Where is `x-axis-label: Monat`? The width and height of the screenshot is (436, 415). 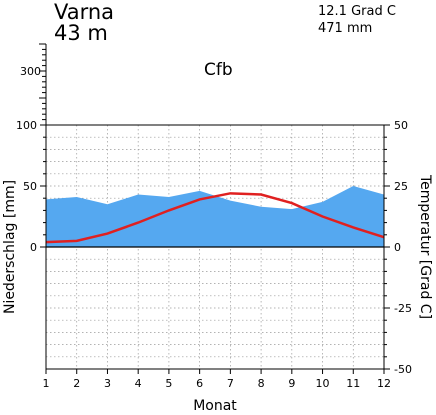 x-axis-label: Monat is located at coordinates (215, 406).